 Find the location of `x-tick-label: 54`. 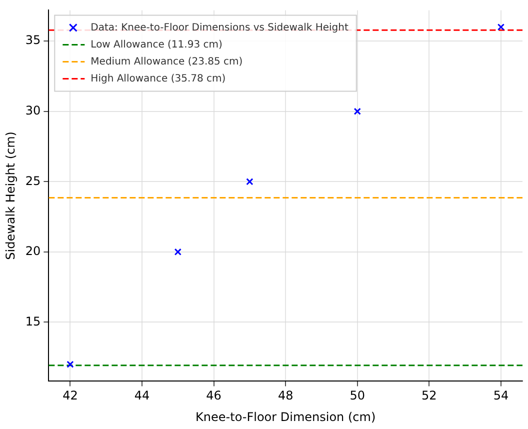

x-tick-label: 54 is located at coordinates (501, 395).